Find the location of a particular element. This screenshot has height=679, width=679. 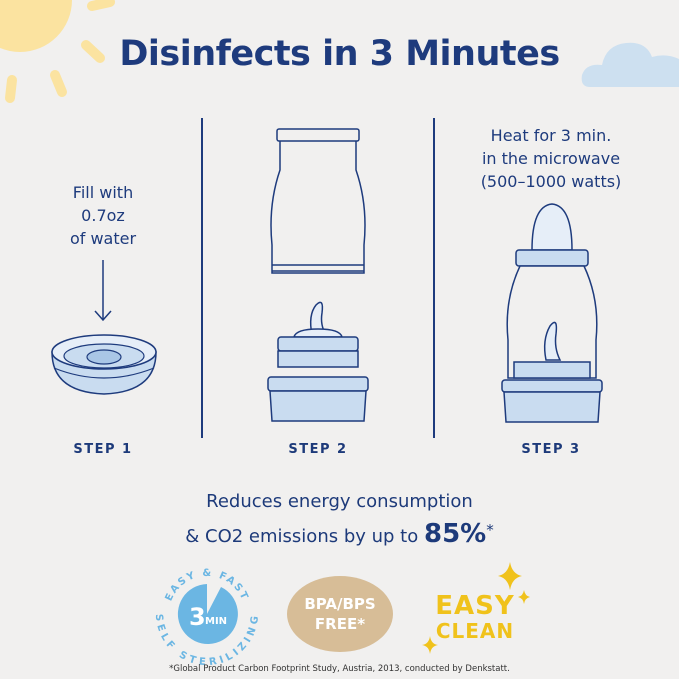

instruction-line: of water is located at coordinates (103, 238).